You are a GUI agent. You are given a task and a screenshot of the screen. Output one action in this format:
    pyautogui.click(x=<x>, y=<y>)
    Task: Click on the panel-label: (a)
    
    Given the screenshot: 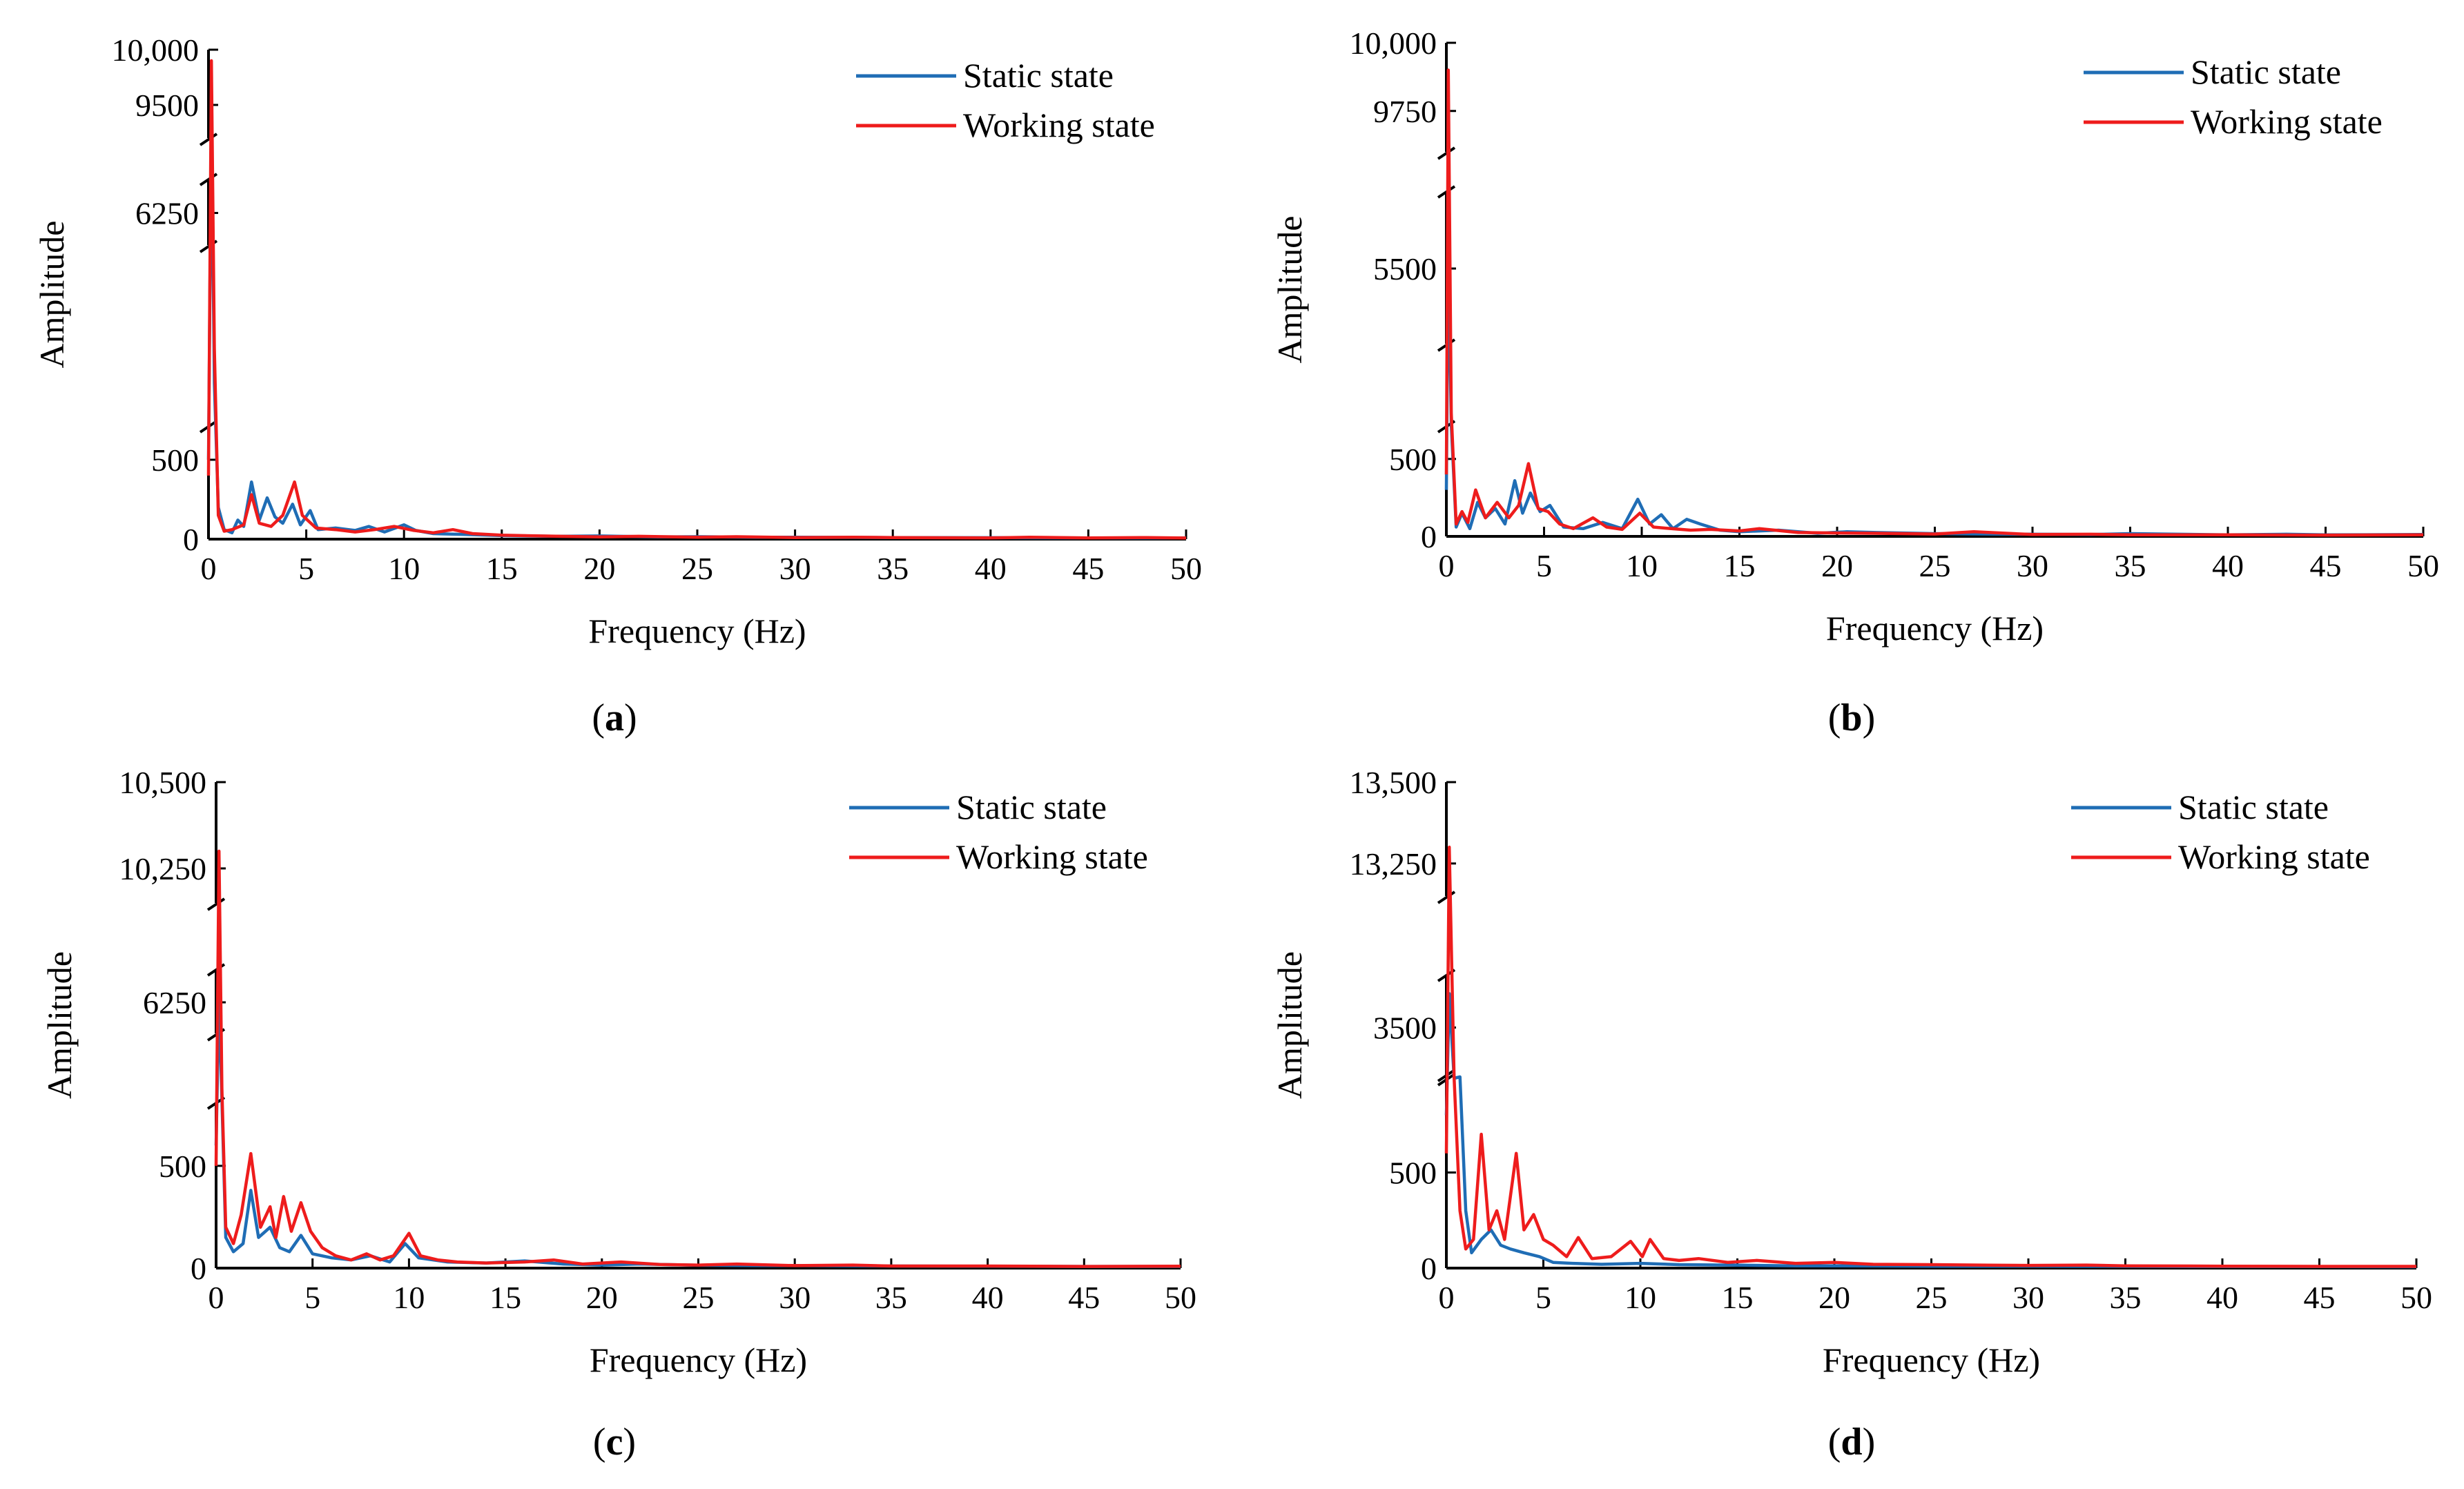 What is the action you would take?
    pyautogui.click(x=614, y=718)
    